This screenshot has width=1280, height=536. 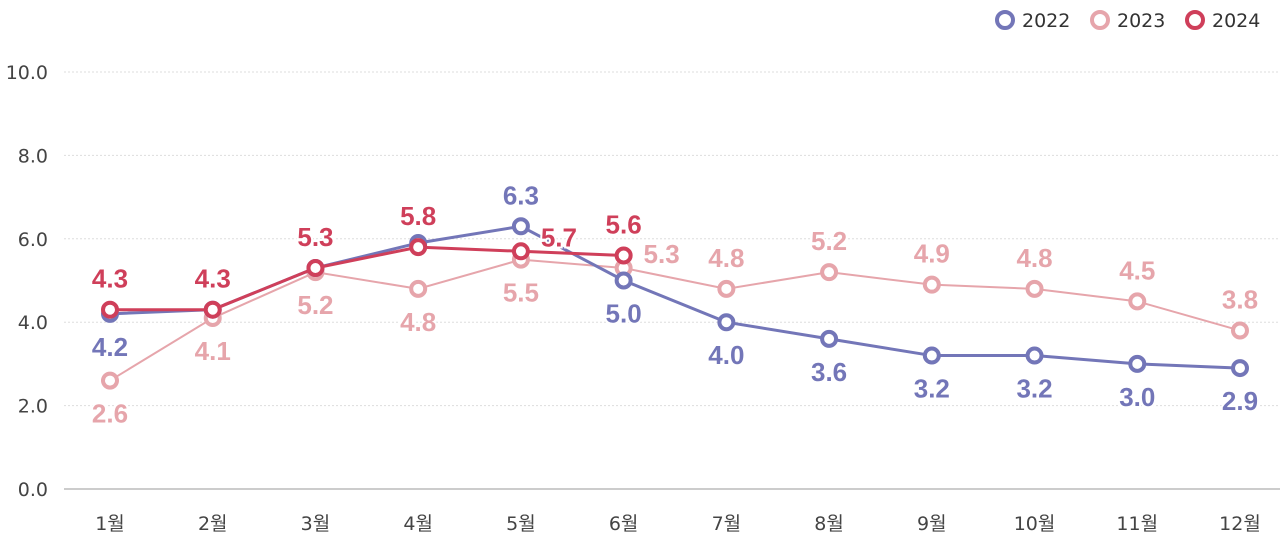 What do you see at coordinates (624, 524) in the screenshot?
I see `x-tick-label: 6월` at bounding box center [624, 524].